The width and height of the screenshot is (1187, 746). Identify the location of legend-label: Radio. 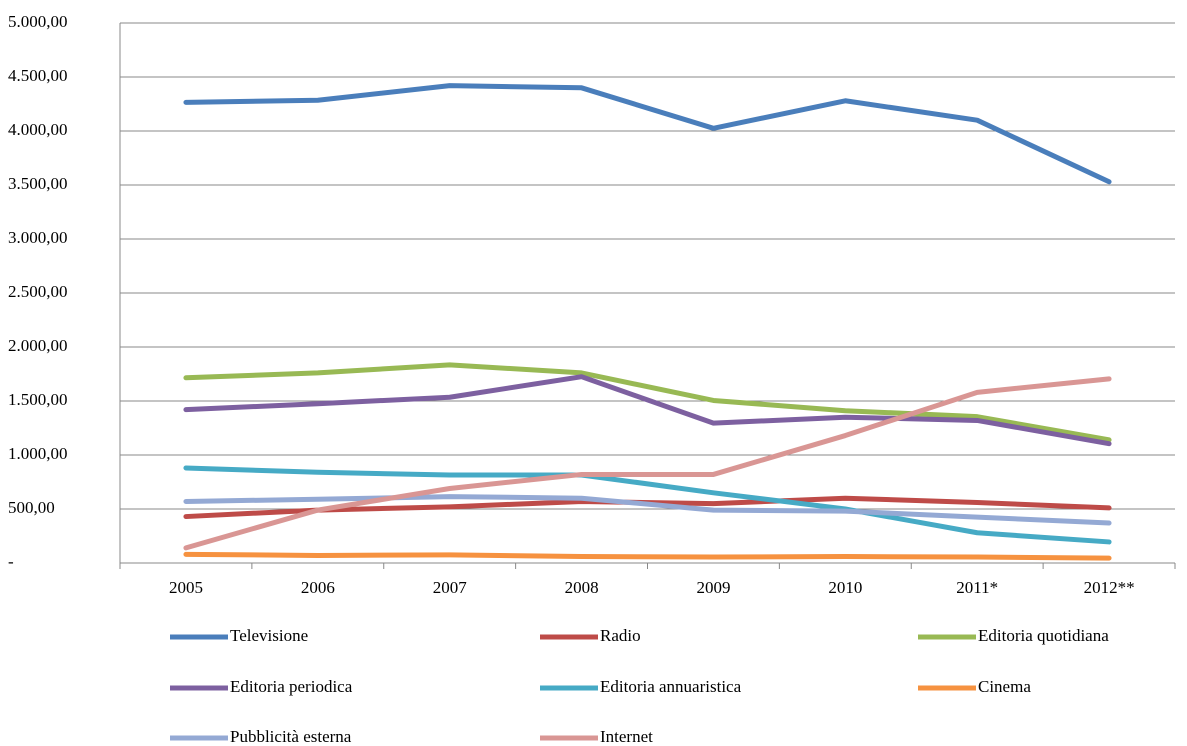
(620, 635).